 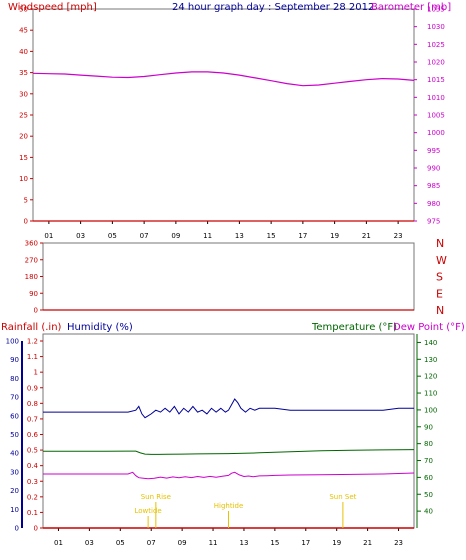 What do you see at coordinates (411, 7) in the screenshot?
I see `barometer-axis-label: Barometer [mb]` at bounding box center [411, 7].